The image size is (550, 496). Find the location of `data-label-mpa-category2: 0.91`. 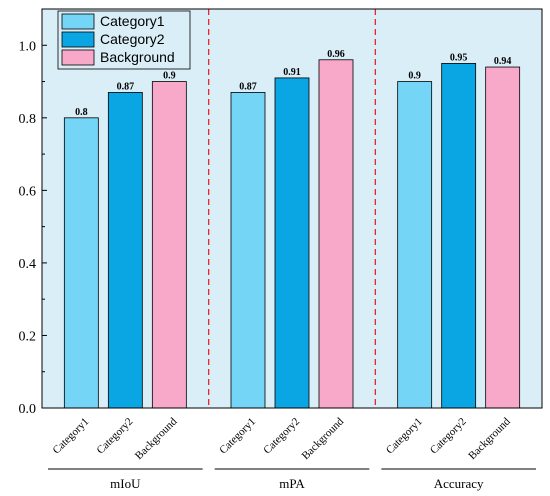

data-label-mpa-category2: 0.91 is located at coordinates (292, 72).